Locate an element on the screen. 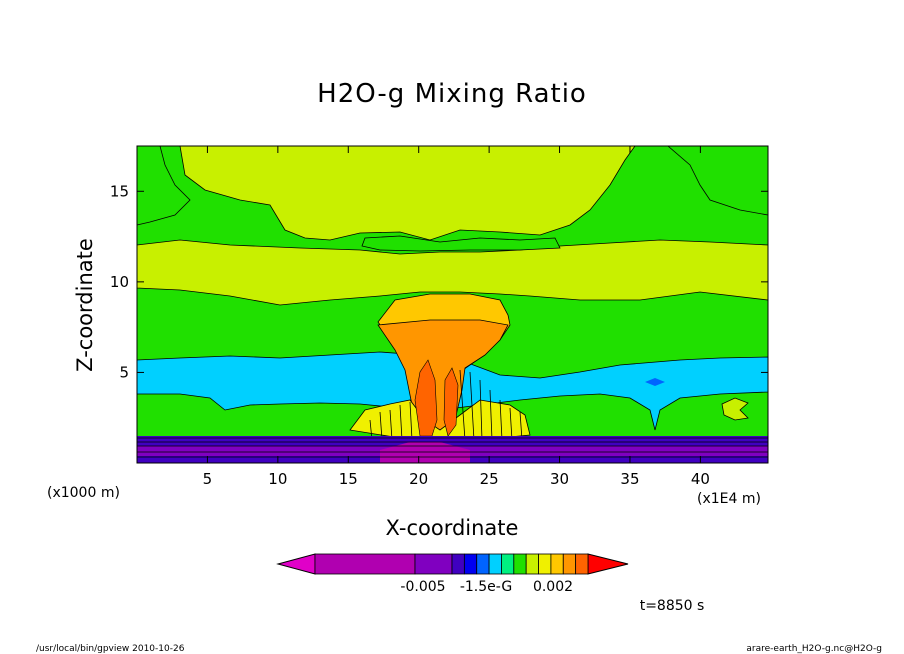  colorbar-label-1: -1.5e-G is located at coordinates (486, 587).